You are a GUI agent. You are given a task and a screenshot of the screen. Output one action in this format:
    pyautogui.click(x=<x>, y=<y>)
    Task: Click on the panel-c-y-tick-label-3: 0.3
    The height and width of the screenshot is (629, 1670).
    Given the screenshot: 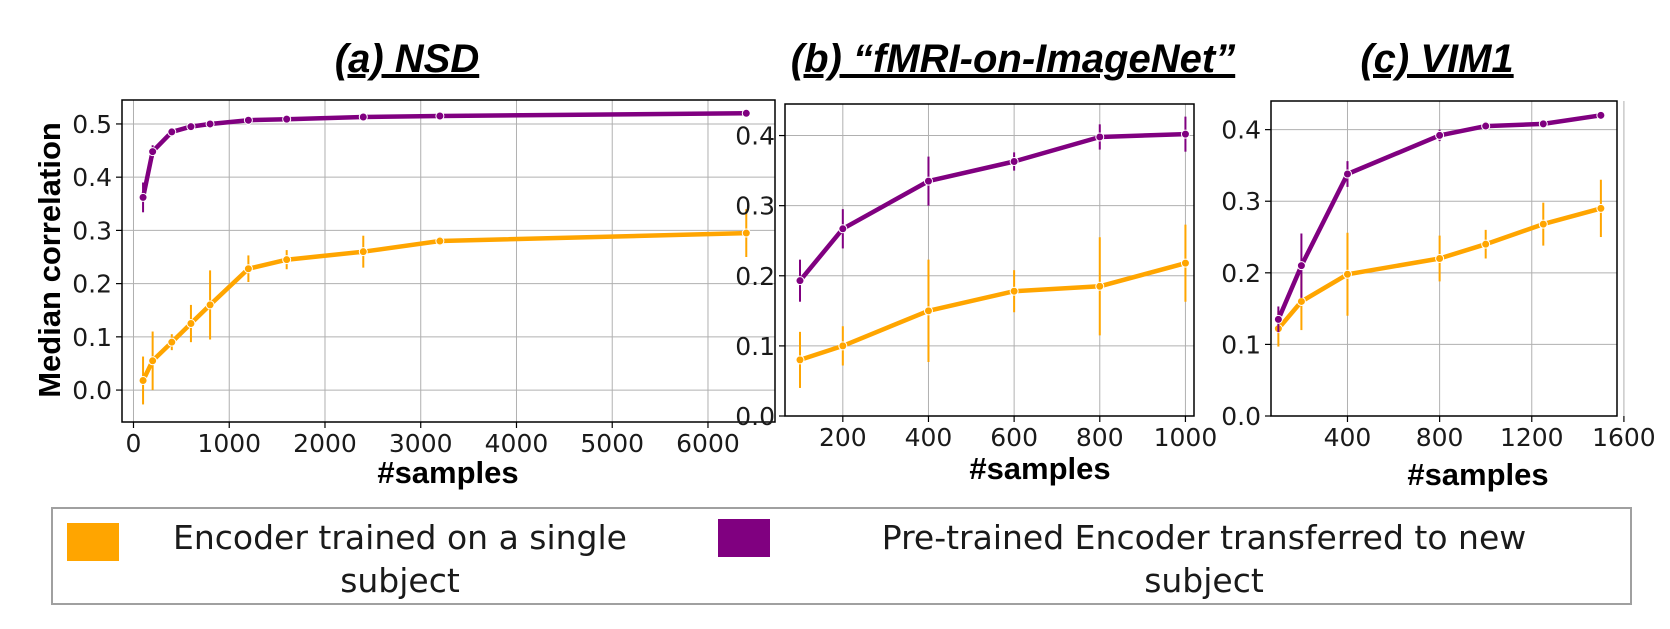 What is the action you would take?
    pyautogui.click(x=1241, y=201)
    